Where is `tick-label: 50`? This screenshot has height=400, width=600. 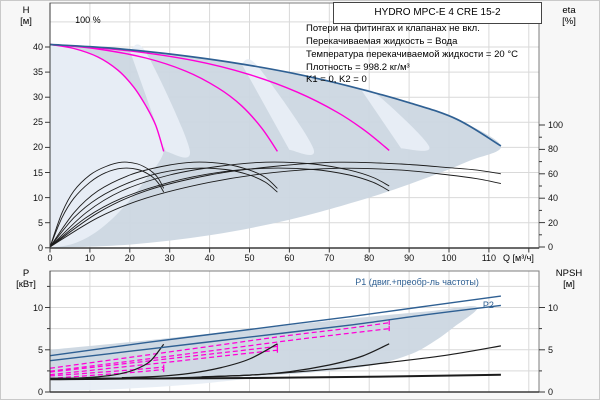
tick-label: 50 is located at coordinates (249, 258).